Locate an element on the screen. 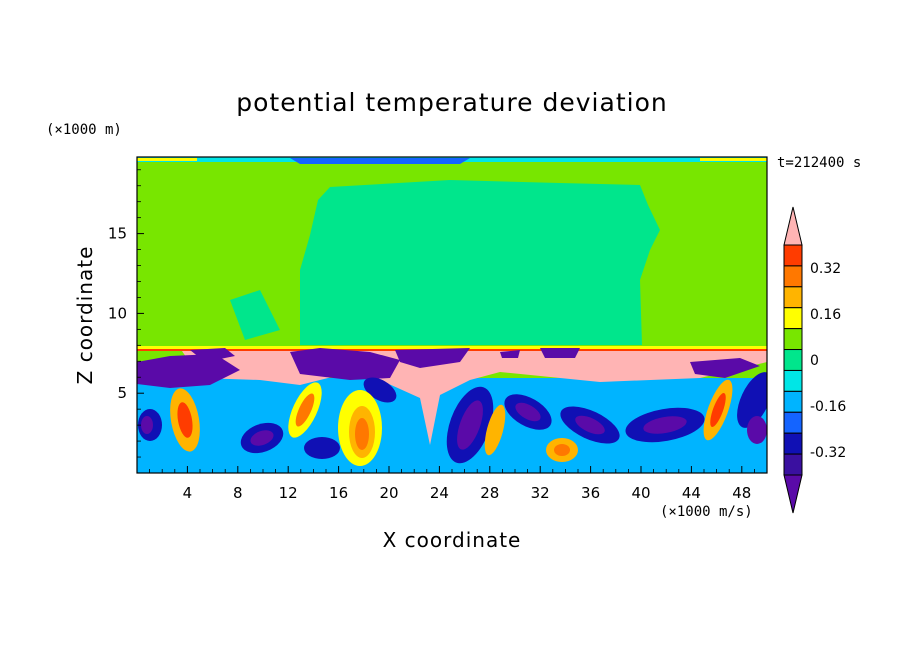  x-tick-label: 36 is located at coordinates (590, 493).